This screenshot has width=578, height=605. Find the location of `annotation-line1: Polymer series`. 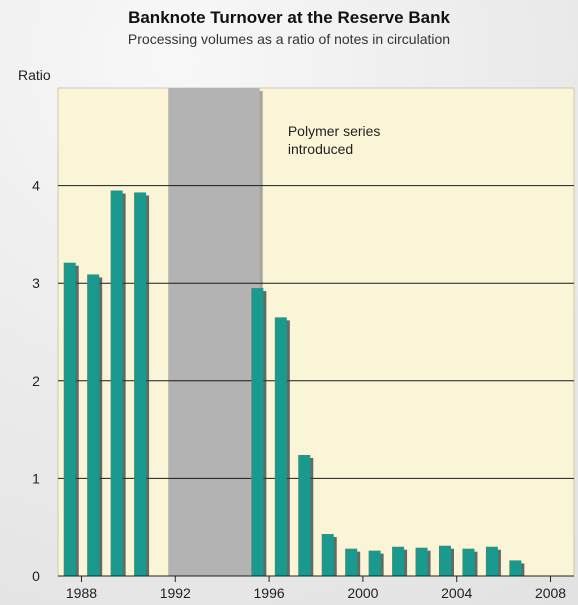

annotation-line1: Polymer series is located at coordinates (334, 131).